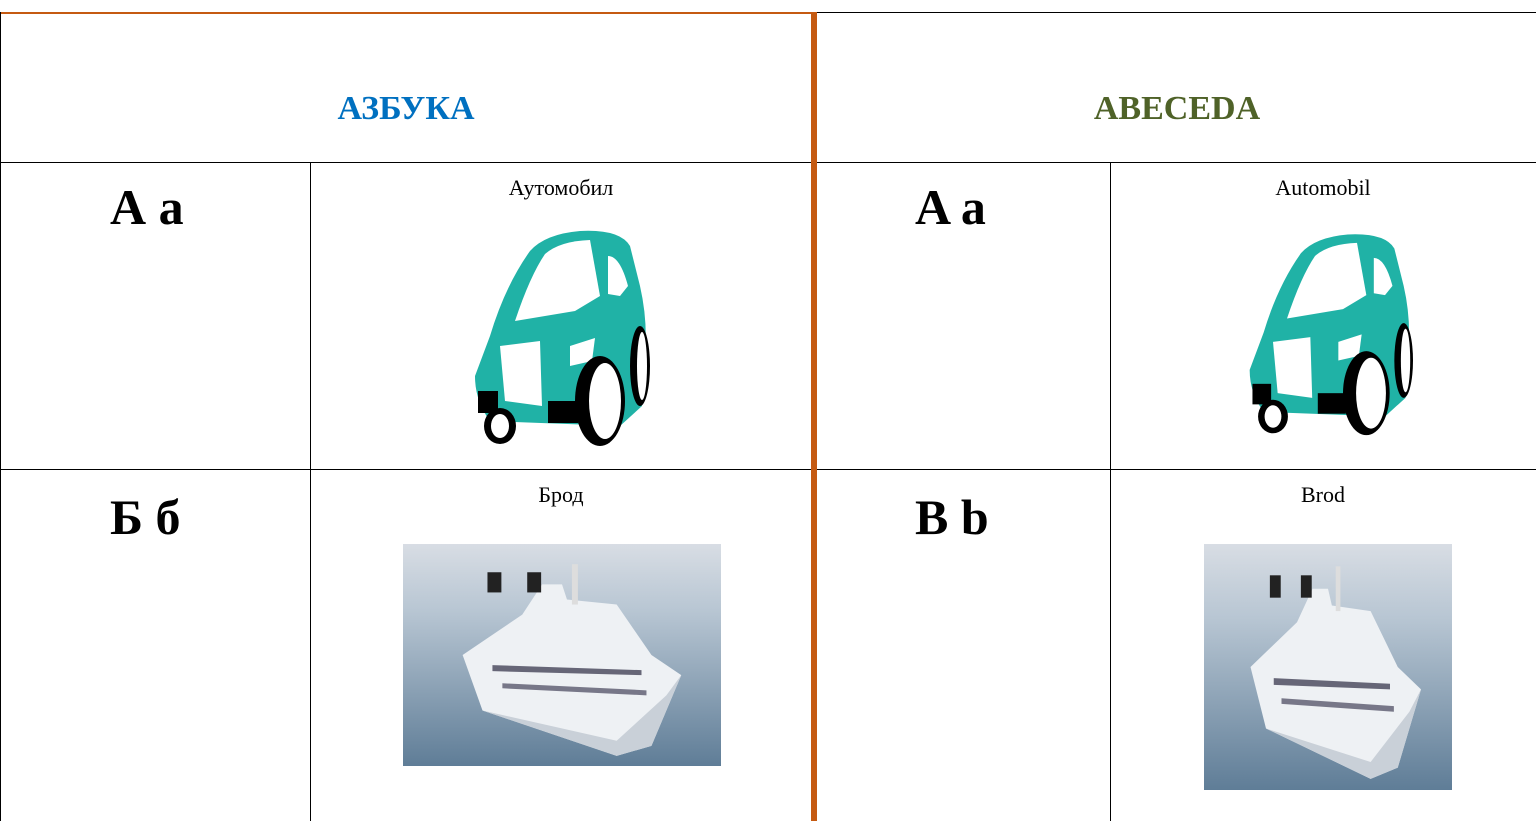 This screenshot has width=1536, height=821. What do you see at coordinates (814, 416) in the screenshot?
I see `divider` at bounding box center [814, 416].